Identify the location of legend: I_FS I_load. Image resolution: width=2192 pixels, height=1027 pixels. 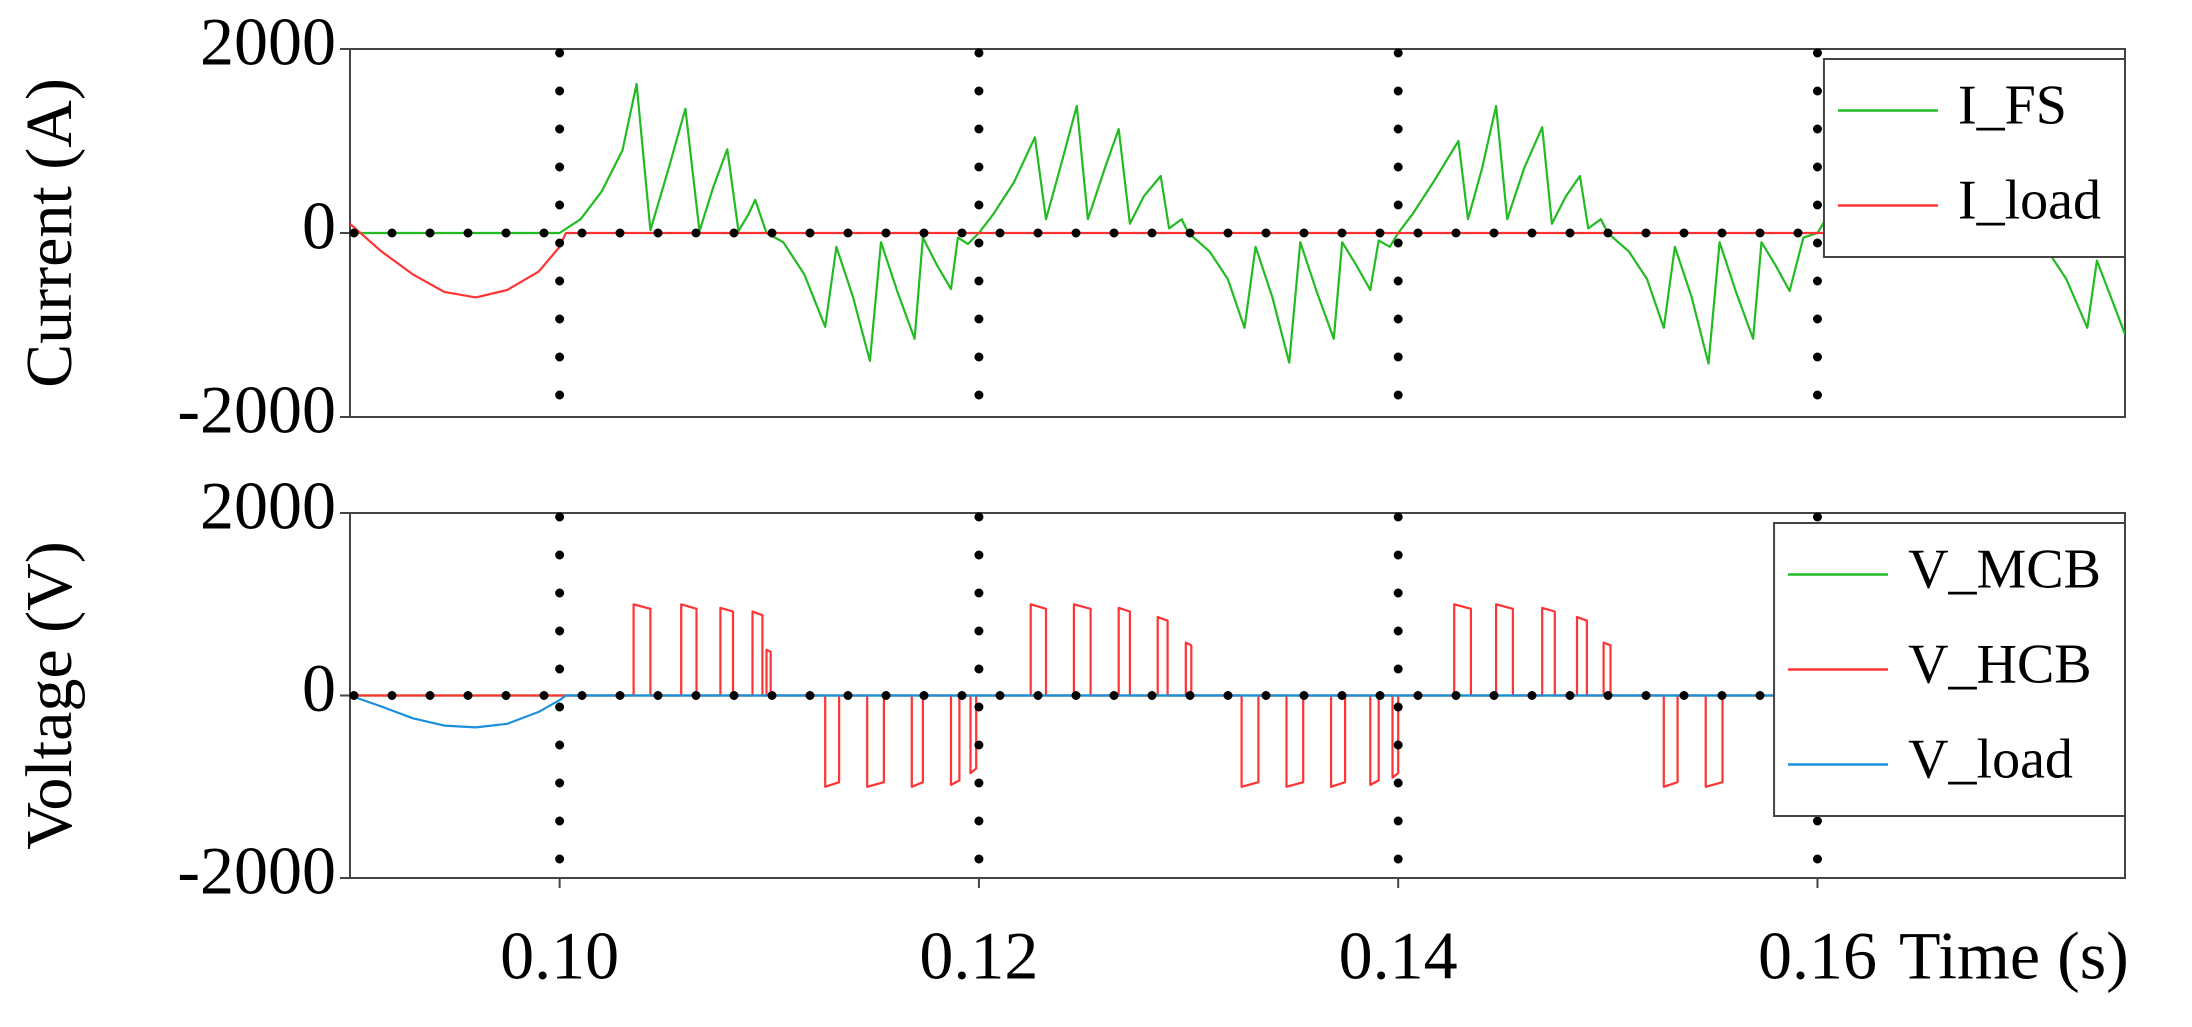
(1974, 158).